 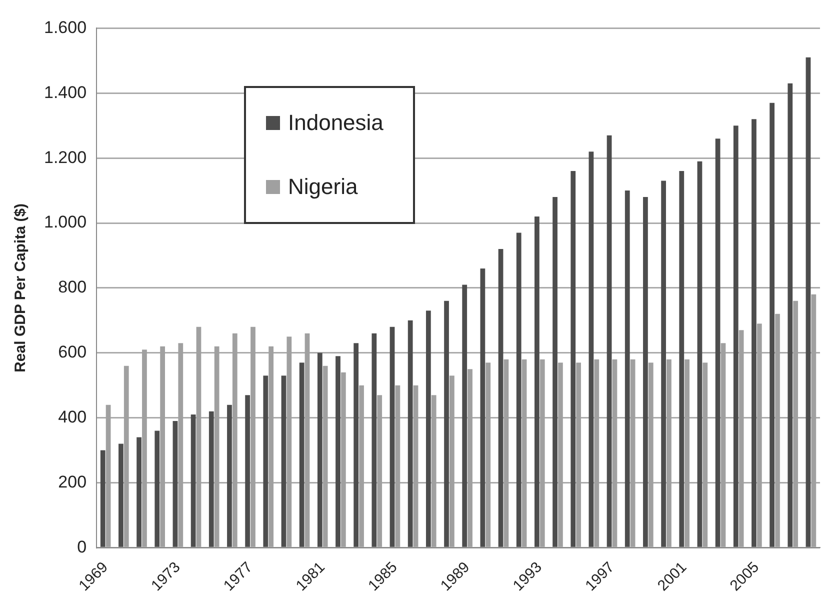 I want to click on y-tick-label: 400, so click(x=72, y=416).